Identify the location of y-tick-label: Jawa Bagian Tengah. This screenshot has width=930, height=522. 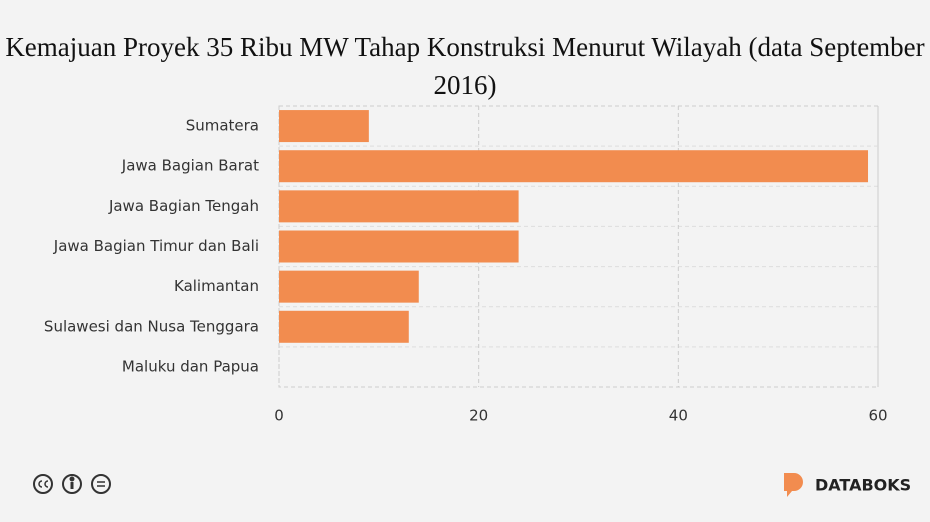
(183, 206).